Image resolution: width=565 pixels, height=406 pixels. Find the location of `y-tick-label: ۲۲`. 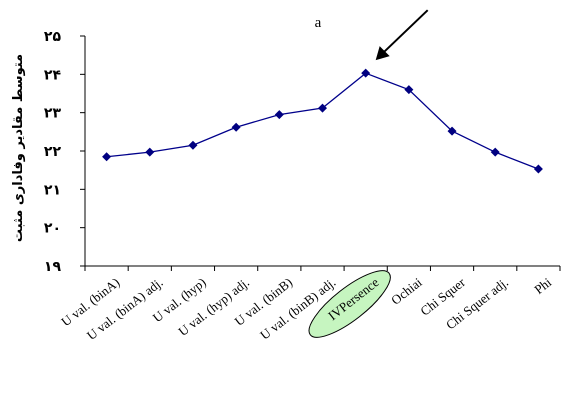

y-tick-label: ۲۲ is located at coordinates (53, 152).